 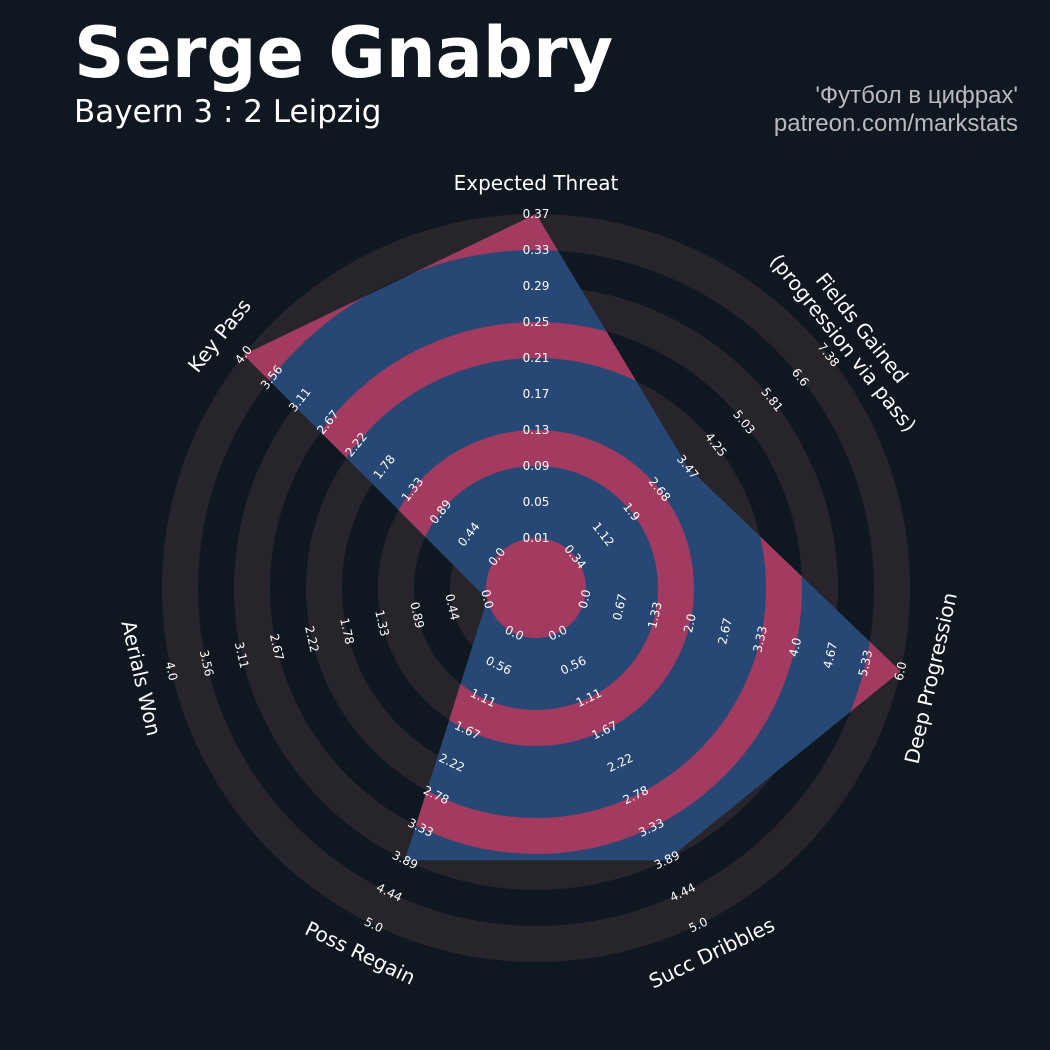 What do you see at coordinates (312, 639) in the screenshot?
I see `tick-label: 2.22` at bounding box center [312, 639].